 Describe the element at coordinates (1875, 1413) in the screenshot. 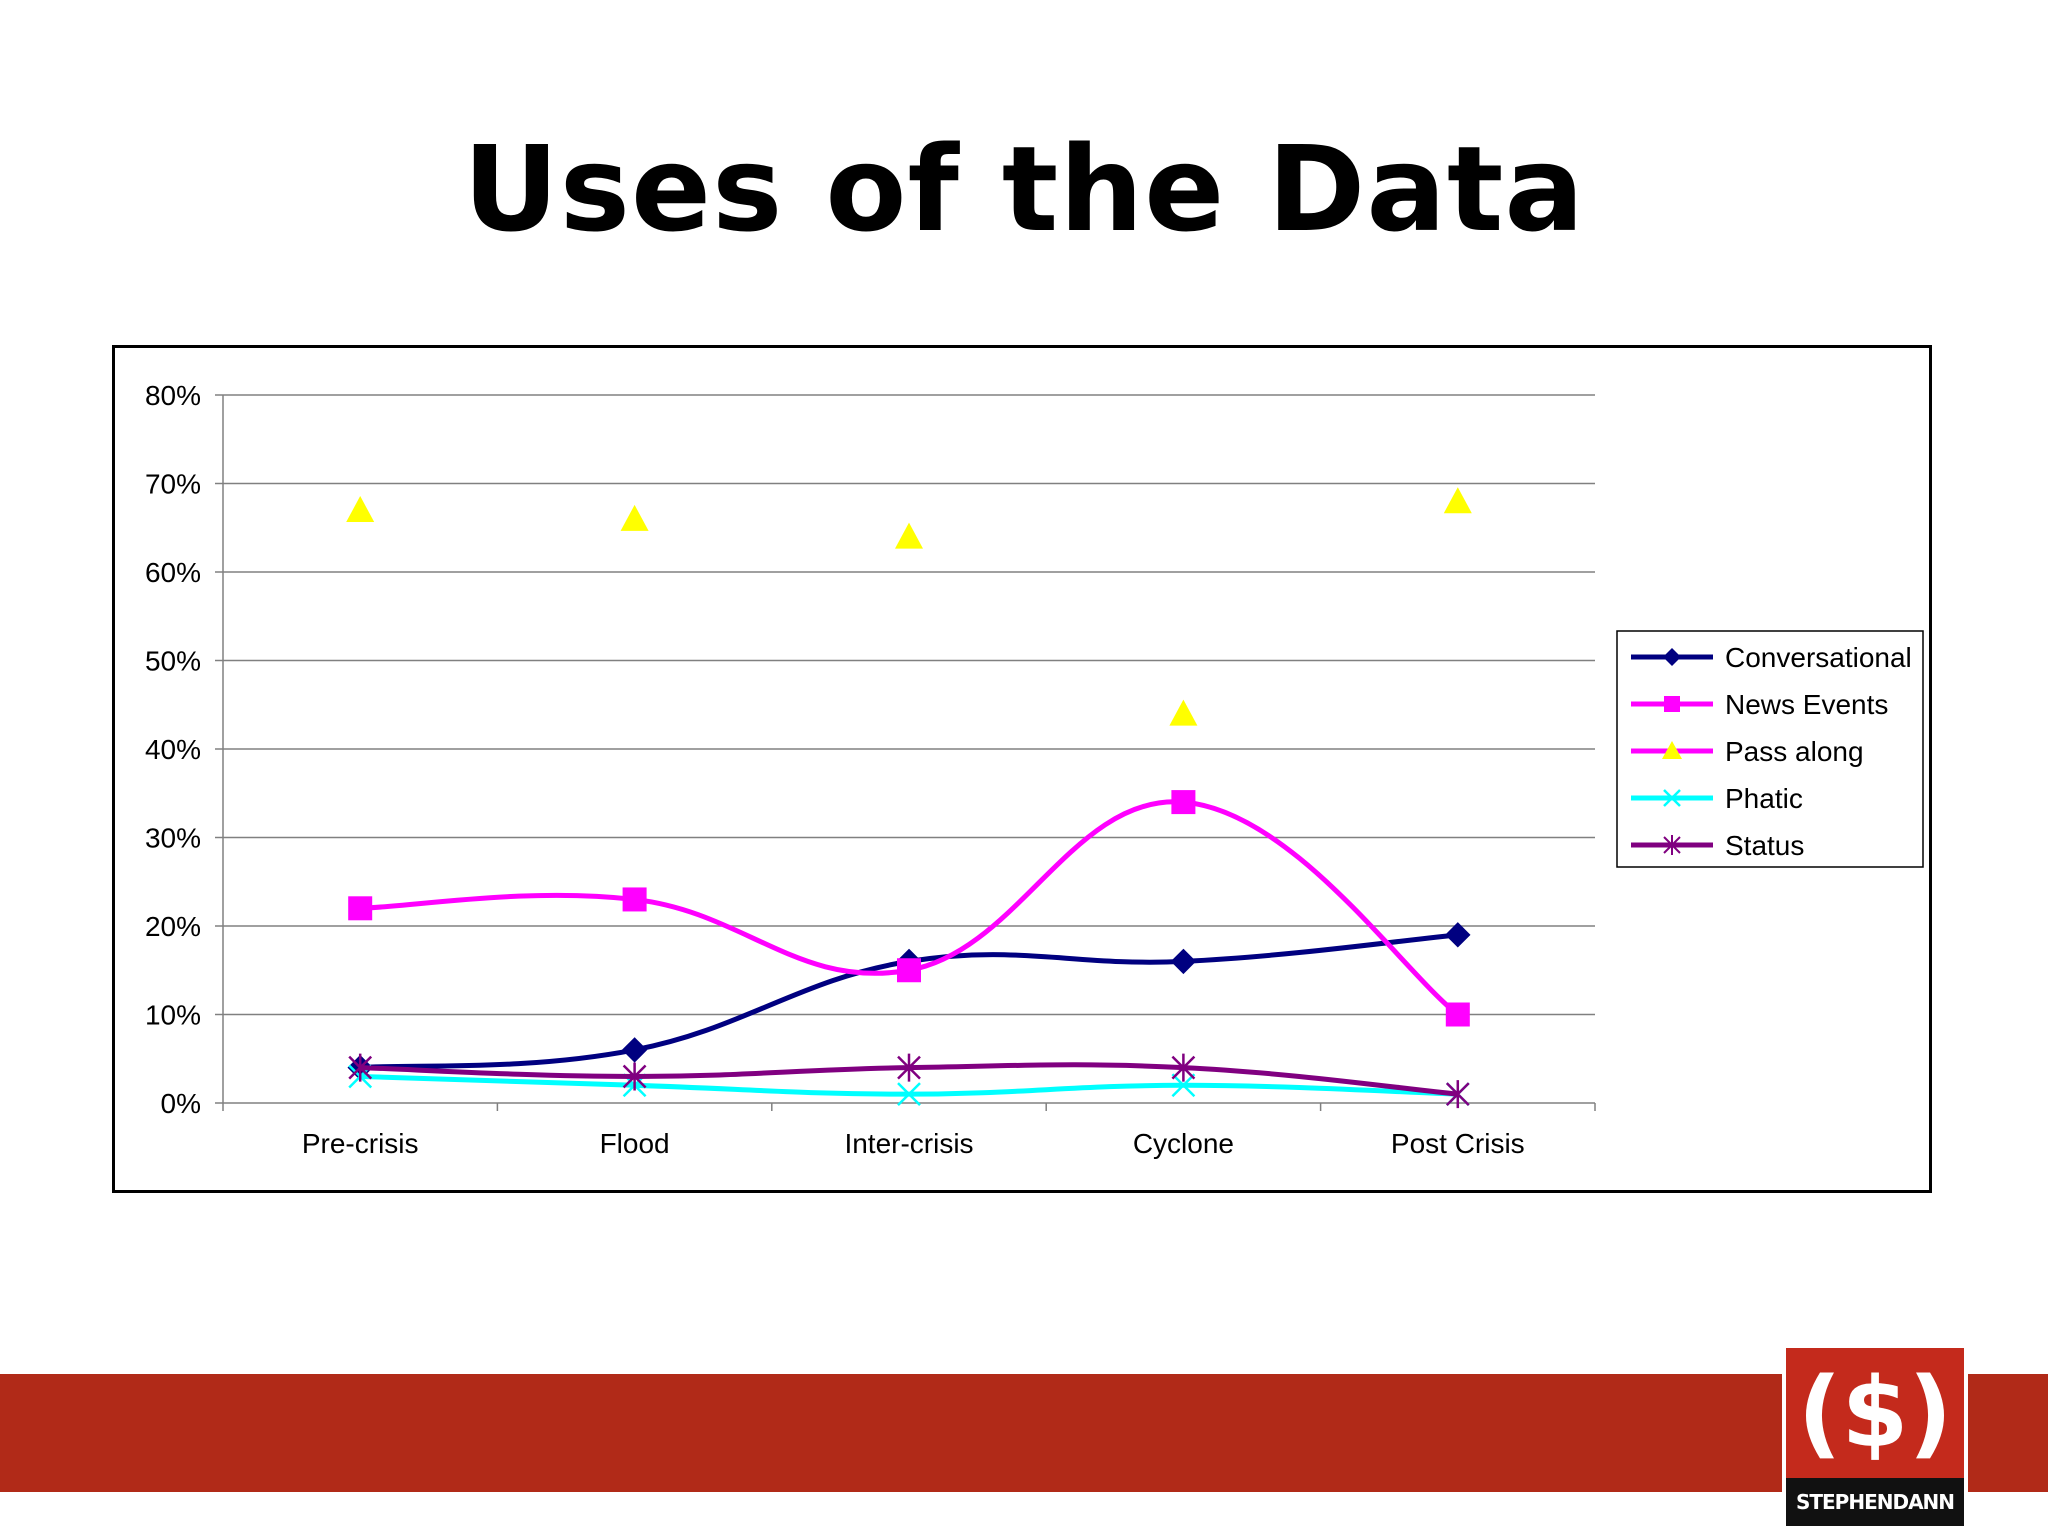

I see `logo-mark: ($)` at that location.